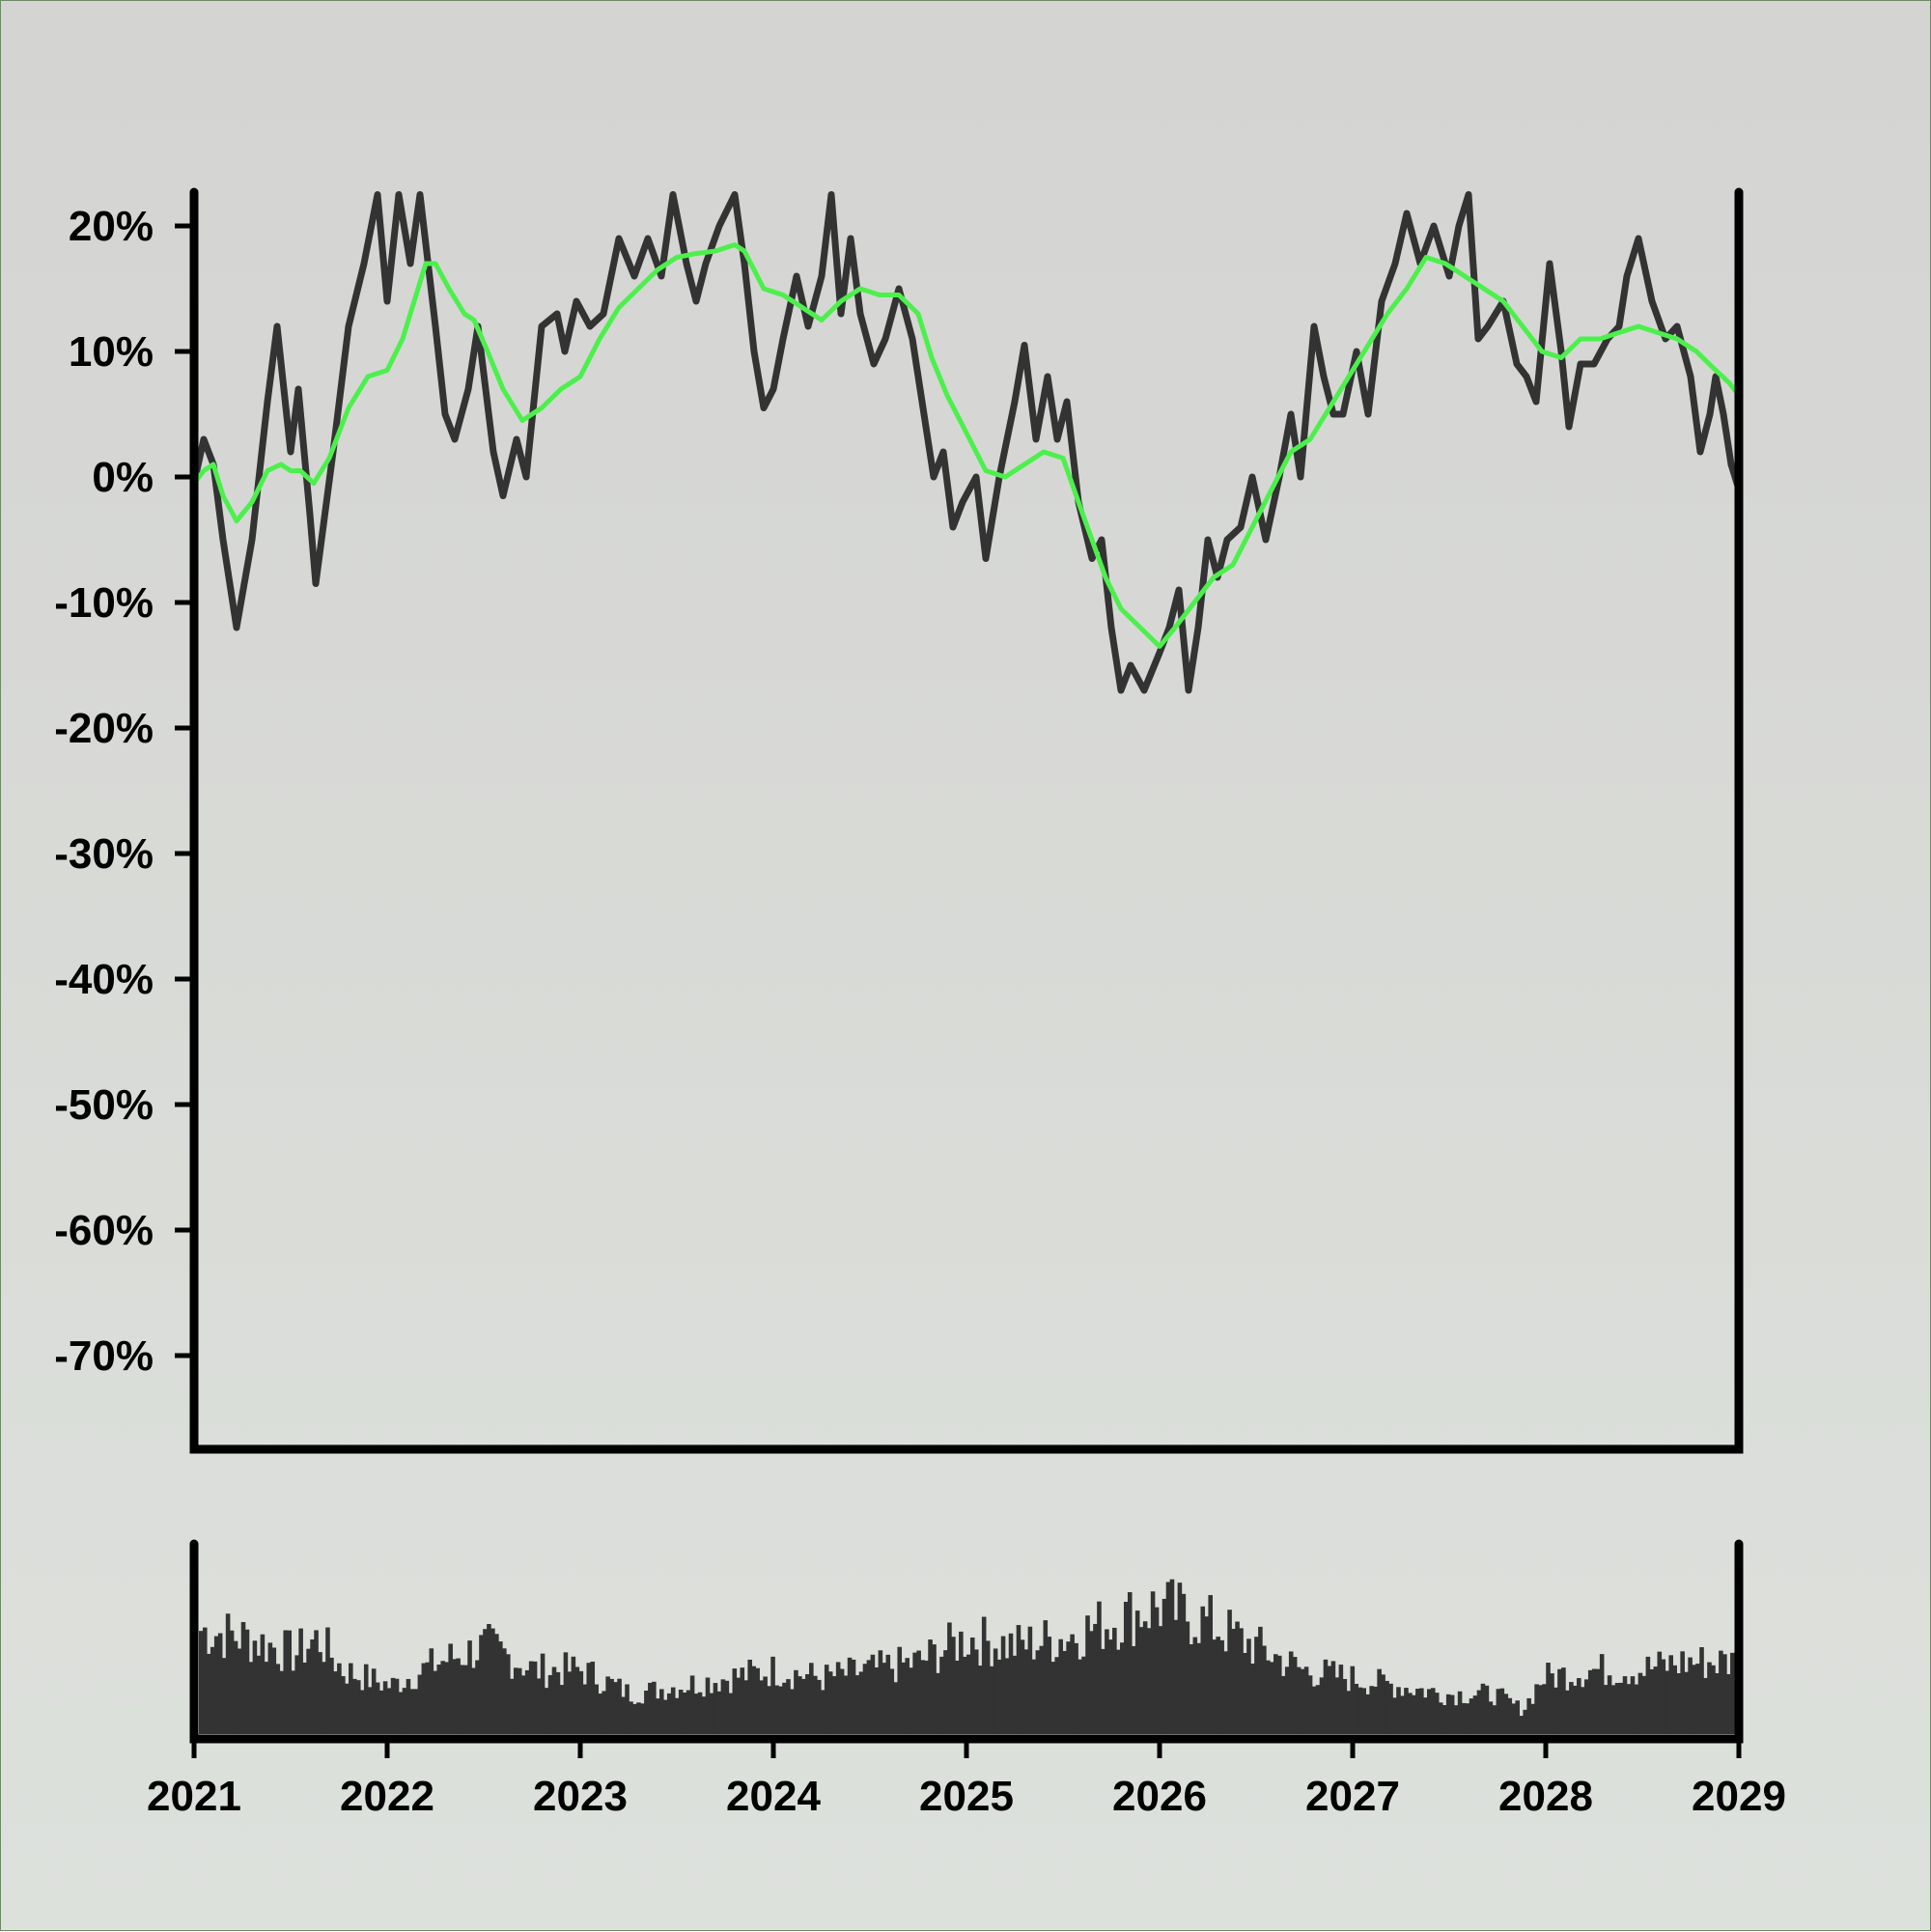 This screenshot has width=1931, height=1932. I want to click on x-tick-label: 2029, so click(1739, 1797).